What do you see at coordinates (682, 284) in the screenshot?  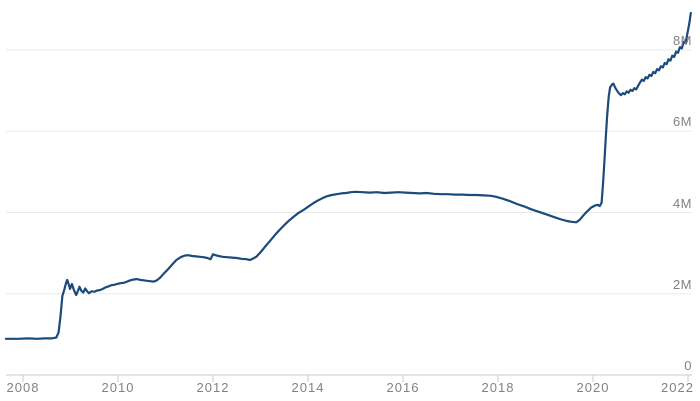 I see `y-tick-label: 2M` at bounding box center [682, 284].